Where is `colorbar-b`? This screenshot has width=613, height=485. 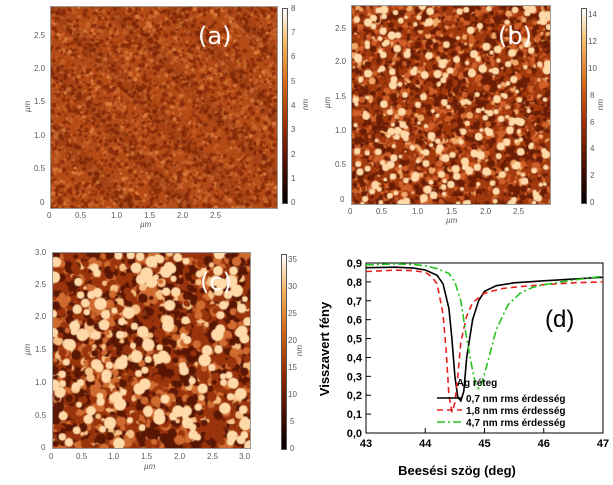 colorbar-b is located at coordinates (584, 106).